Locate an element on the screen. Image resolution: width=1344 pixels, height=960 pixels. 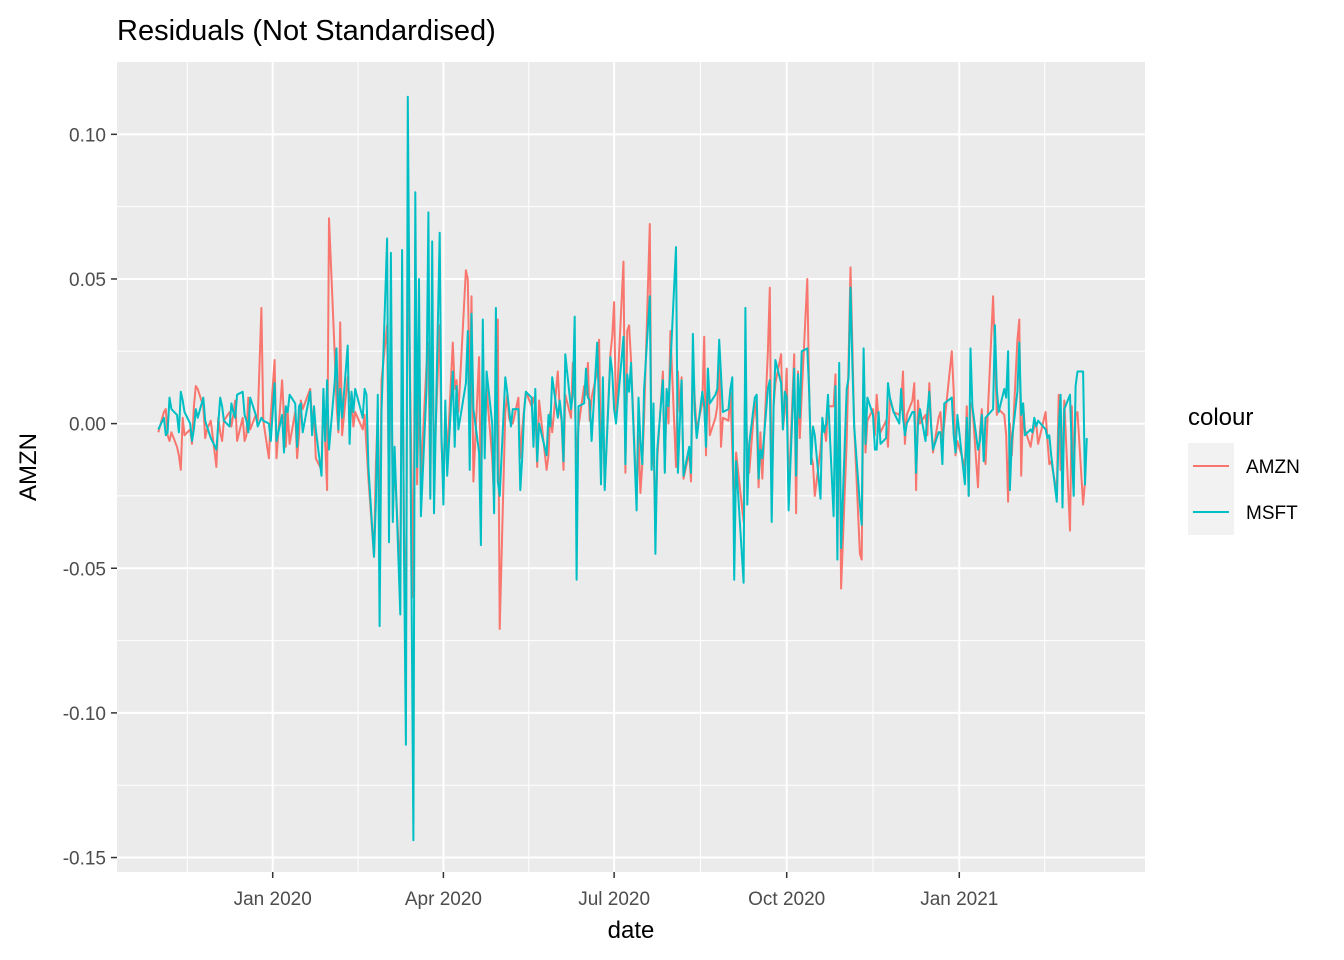
y-axis-label: AMZN is located at coordinates (28, 467).